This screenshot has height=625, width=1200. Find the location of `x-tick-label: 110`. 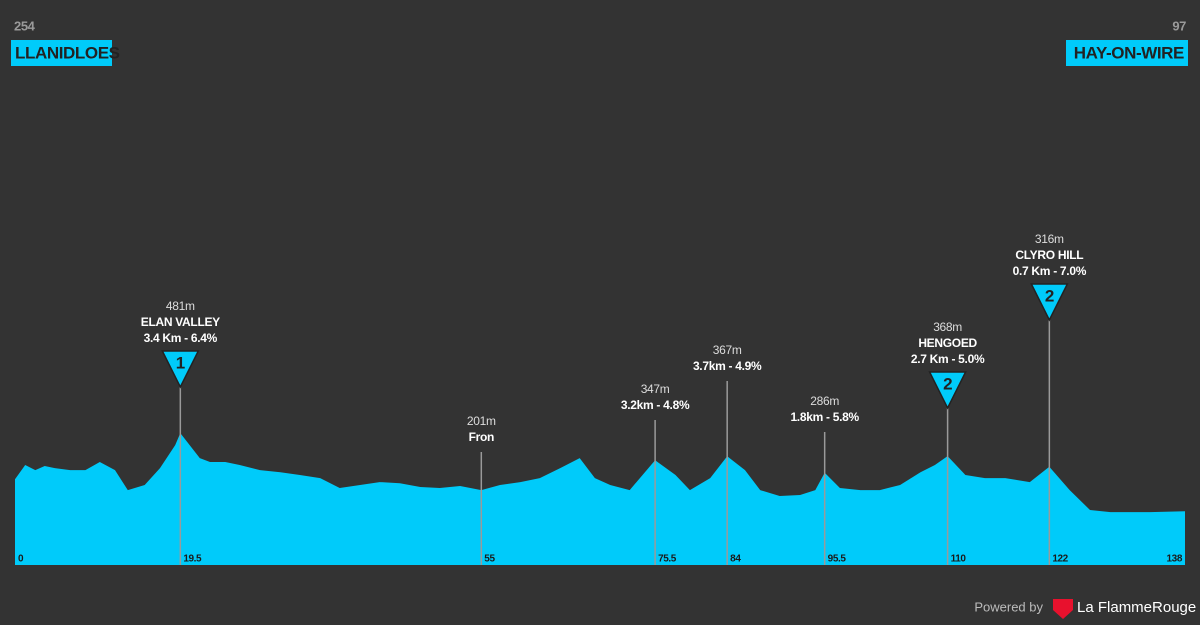

x-tick-label: 110 is located at coordinates (959, 559).